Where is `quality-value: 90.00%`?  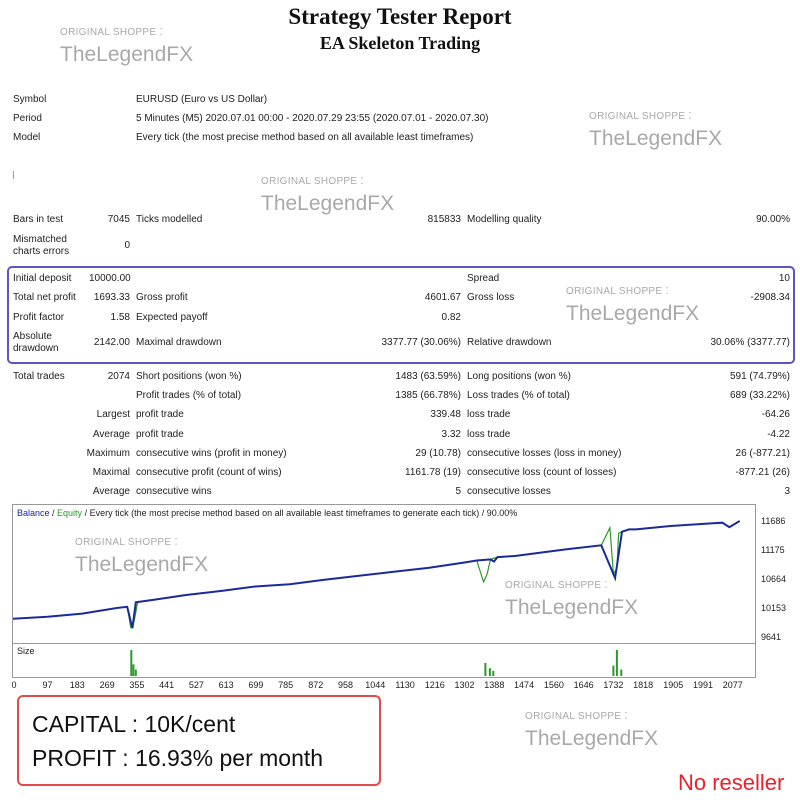 quality-value: 90.00% is located at coordinates (773, 219).